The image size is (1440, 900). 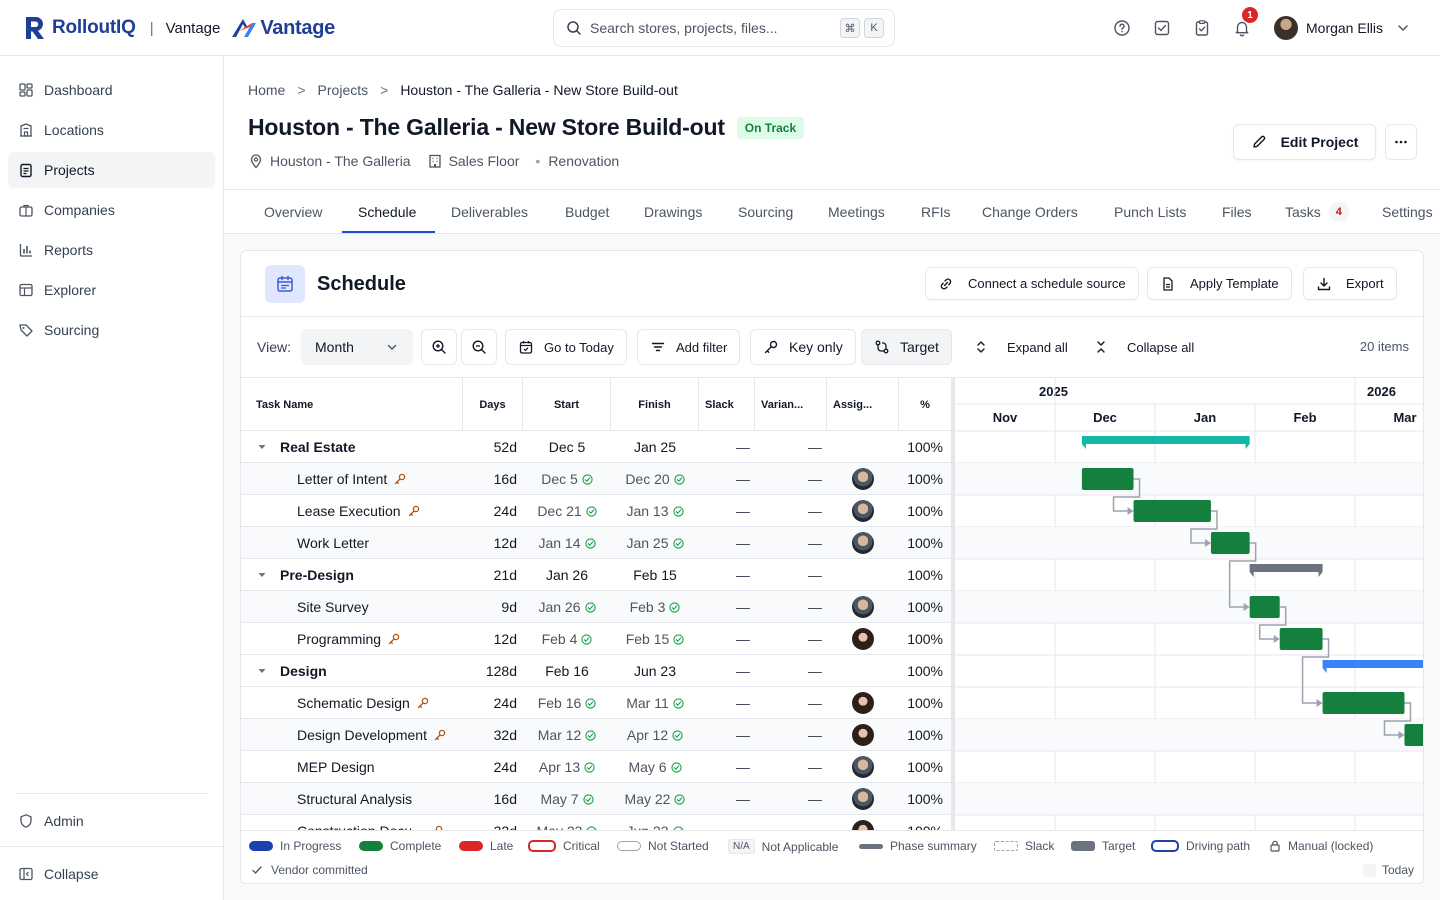 I want to click on zoom-in-button, so click(x=439, y=347).